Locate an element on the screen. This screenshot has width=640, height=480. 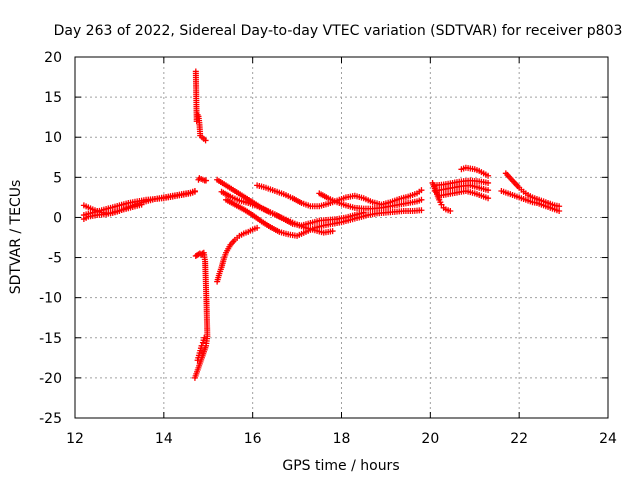
y-tick-label: -15 is located at coordinates (50, 339).